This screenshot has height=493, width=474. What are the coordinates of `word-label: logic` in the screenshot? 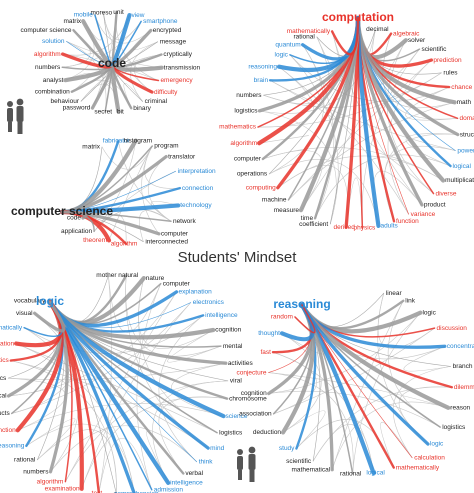 It's located at (282, 54).